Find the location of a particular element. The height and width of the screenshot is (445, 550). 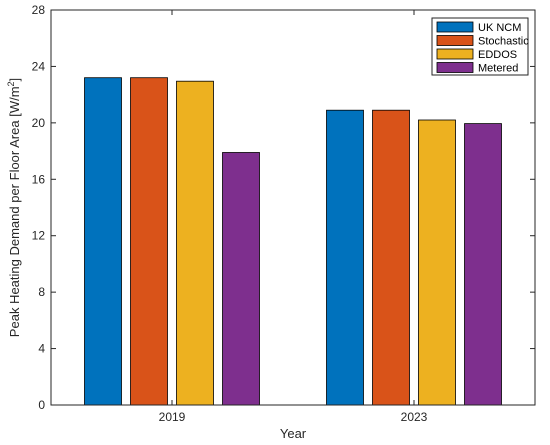

legend-swatch-stochastic is located at coordinates (455, 40).